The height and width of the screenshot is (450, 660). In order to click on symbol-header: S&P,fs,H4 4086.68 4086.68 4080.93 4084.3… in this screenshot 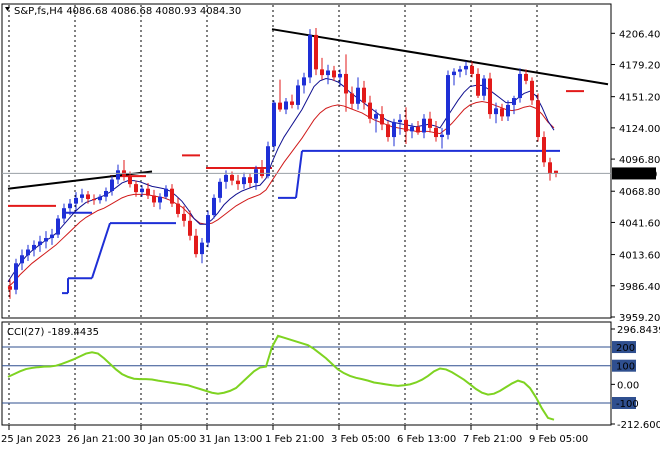, I will do `click(123, 11)`.